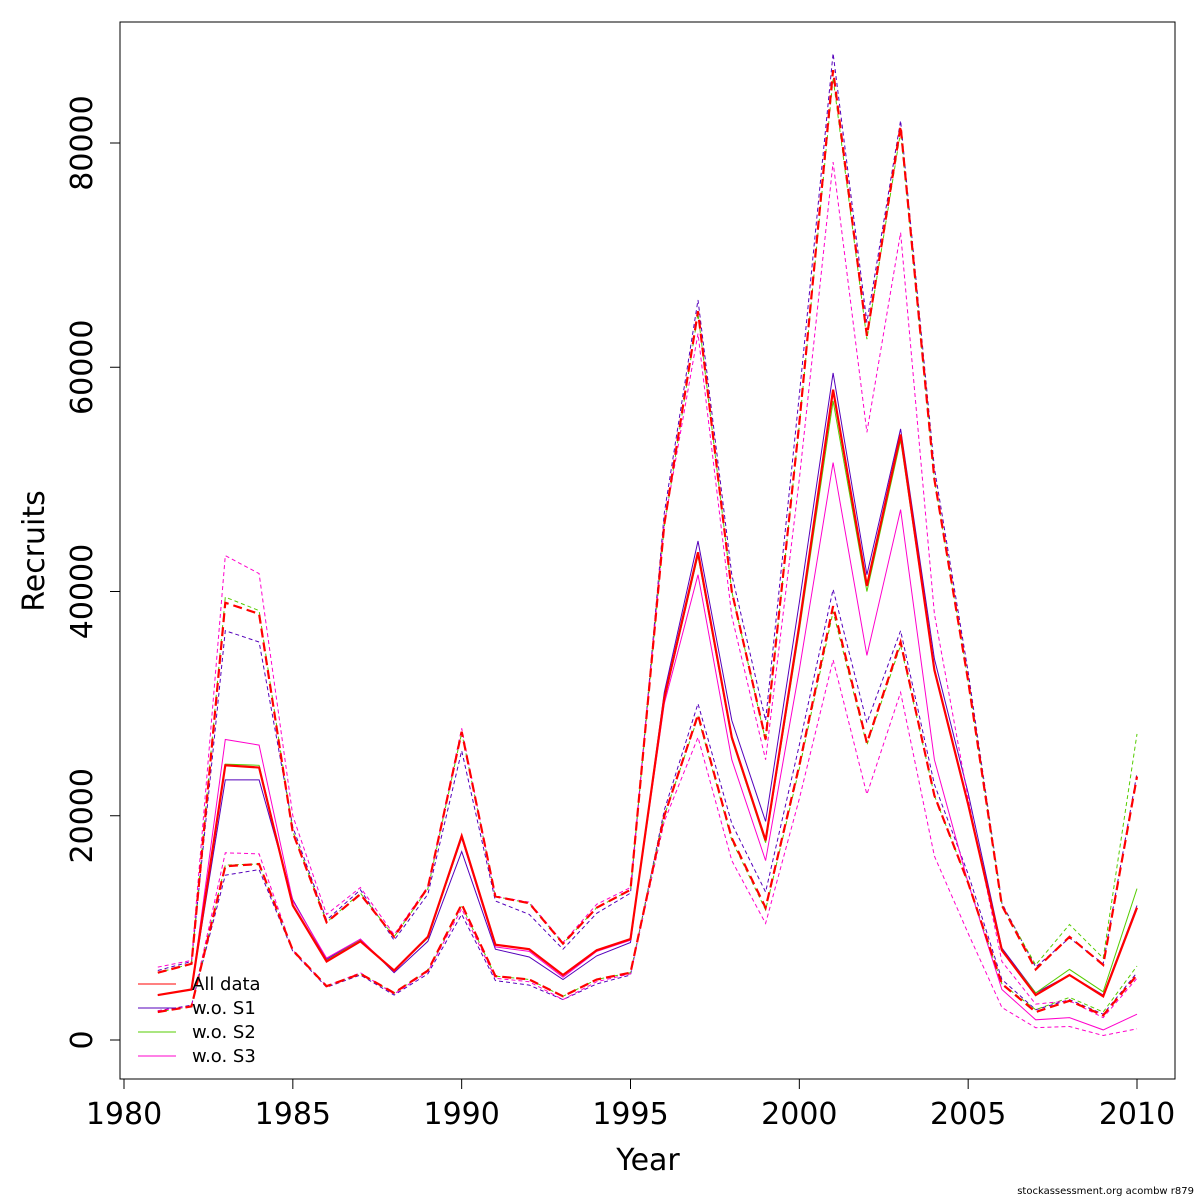 This screenshot has height=1200, width=1200. Describe the element at coordinates (199, 1020) in the screenshot. I see `legend: All data w.o. S1 w.o. S2 w.o. S3` at that location.